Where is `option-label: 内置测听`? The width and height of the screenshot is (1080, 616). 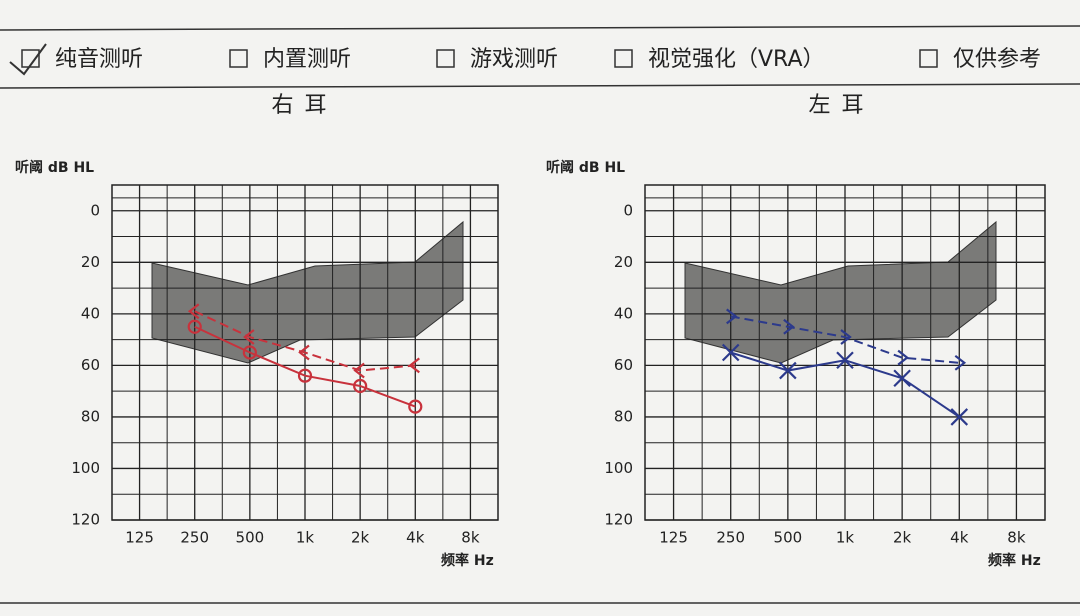
option-label: 内置测听 is located at coordinates (307, 59).